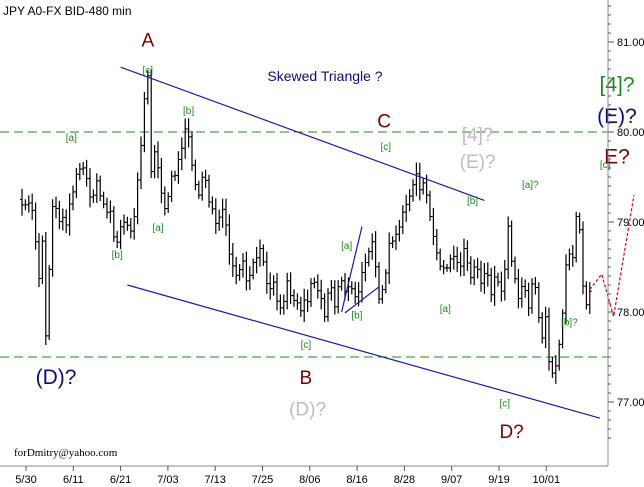  Describe the element at coordinates (66, 453) in the screenshot. I see `watermark: forDmitry@yahoo.com` at that location.